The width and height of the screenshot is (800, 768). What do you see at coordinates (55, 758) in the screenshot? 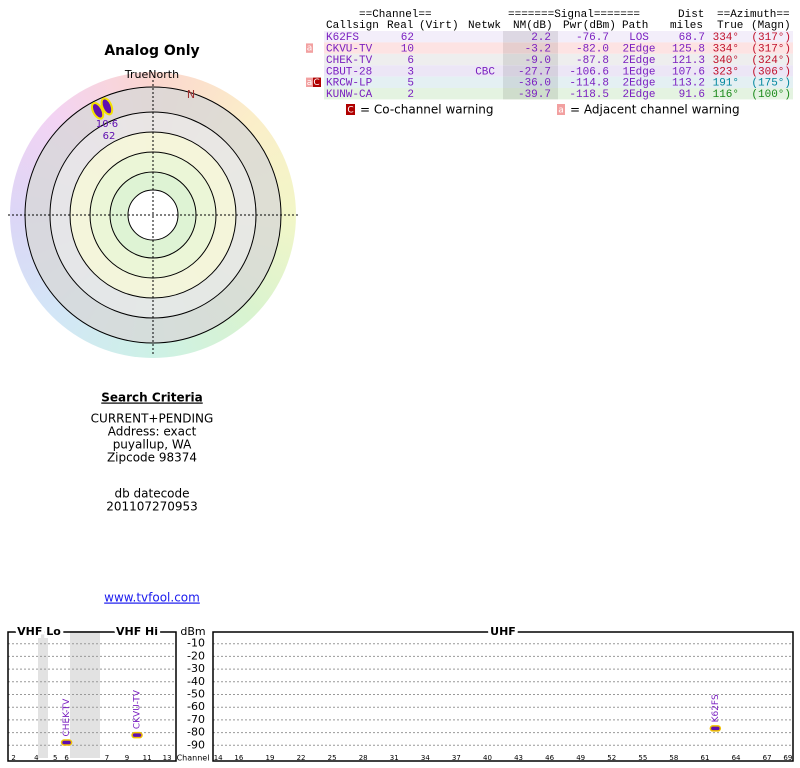
I see `x-tick-label: 5` at bounding box center [55, 758].